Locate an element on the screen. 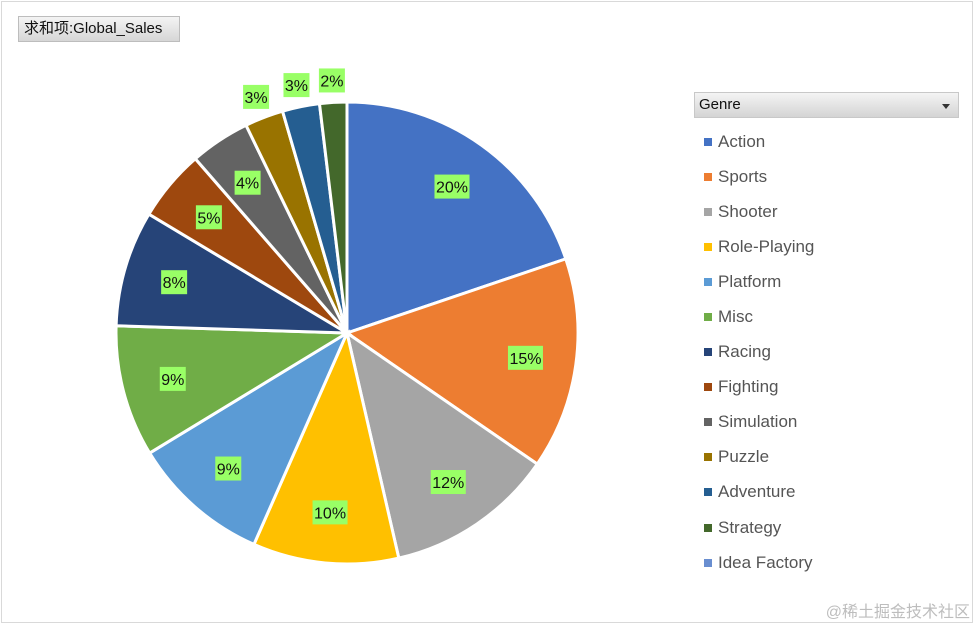 This screenshot has width=976, height=626. legend-item-action: Action is located at coordinates (759, 141).